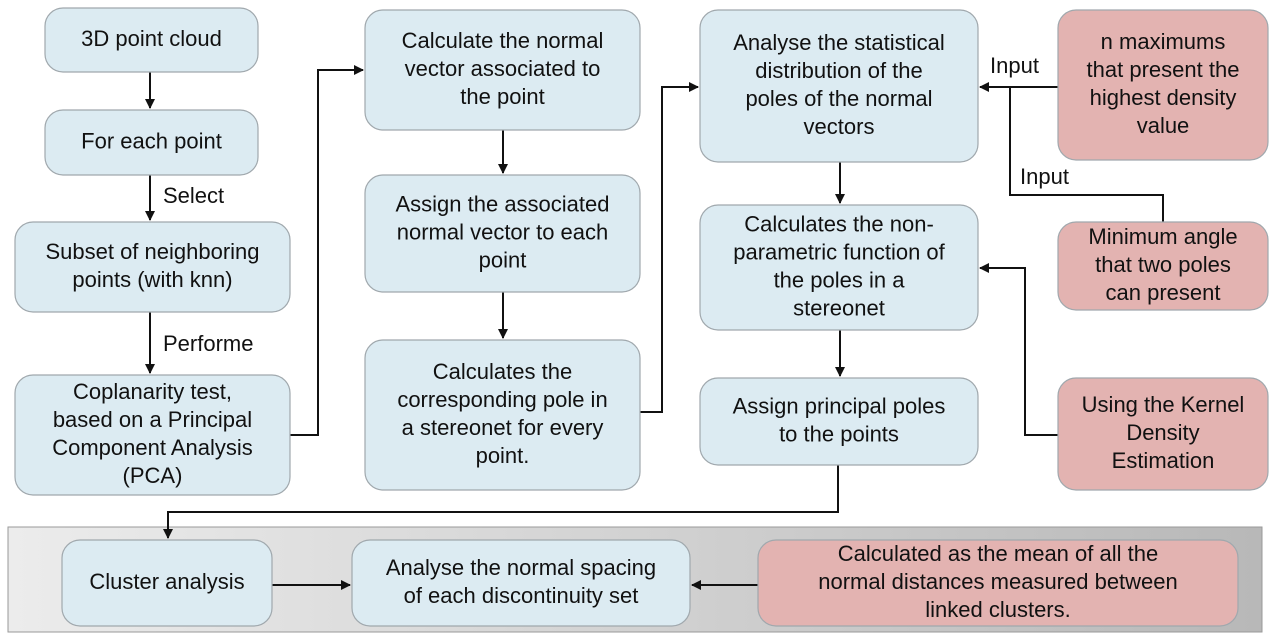  I want to click on node-label: a stereonet for every, so click(503, 427).